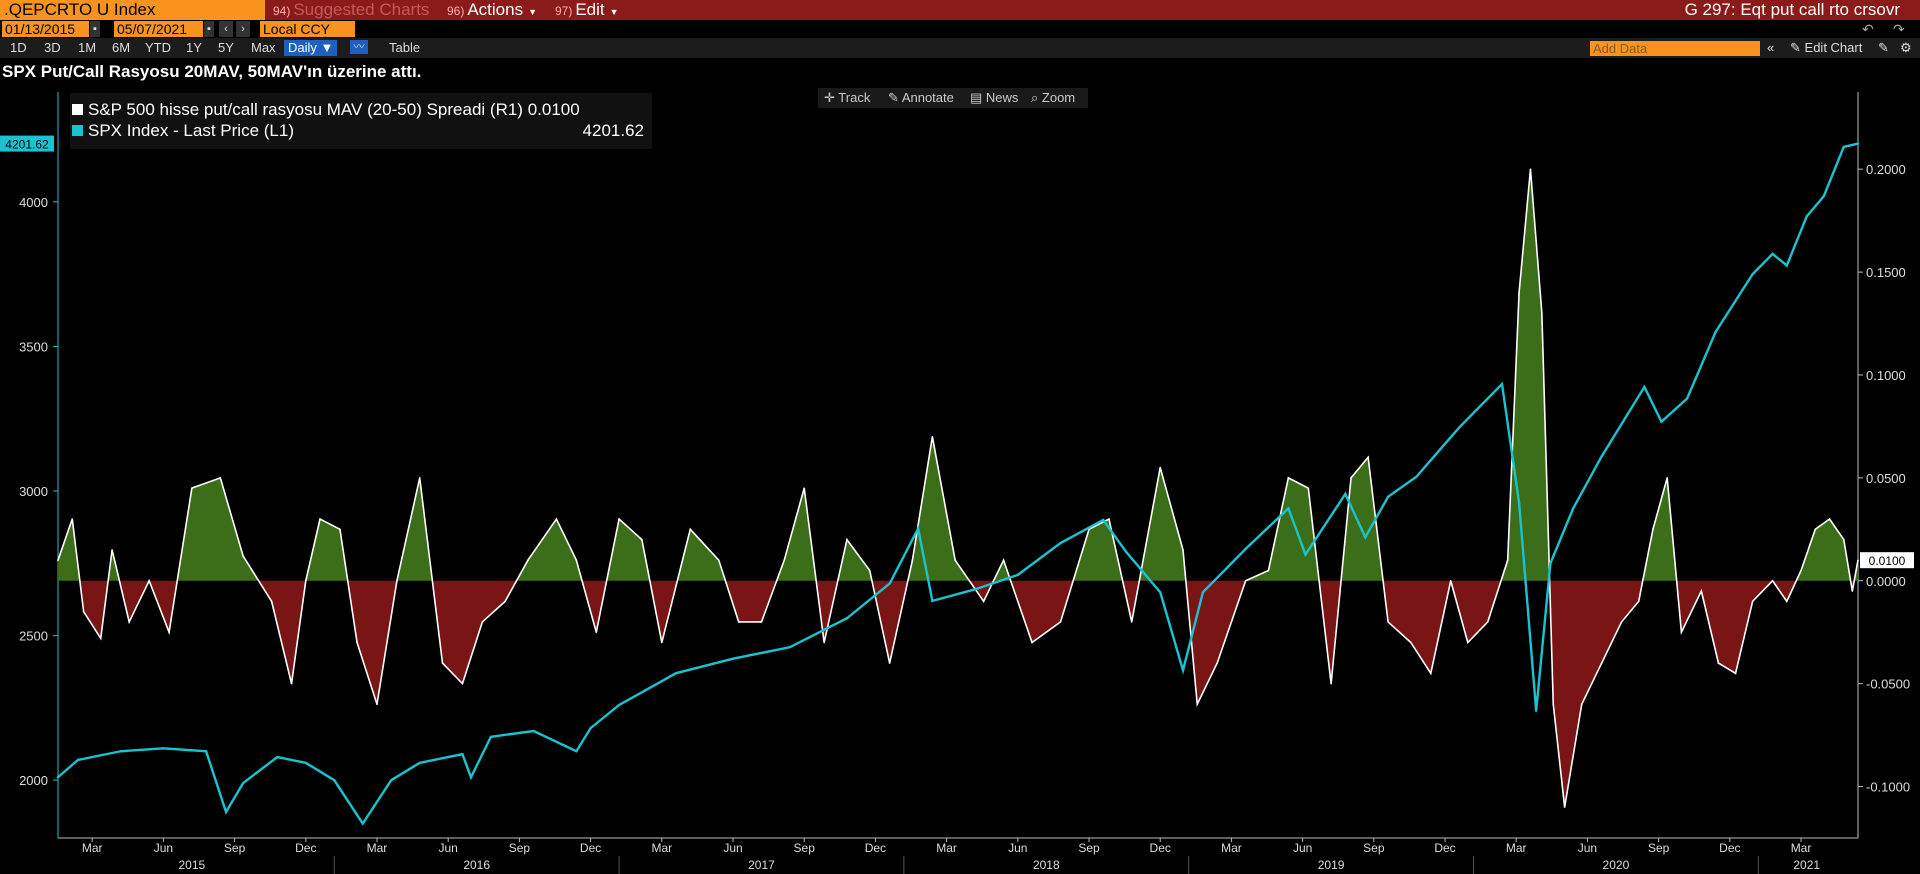 This screenshot has width=1920, height=874. Describe the element at coordinates (847, 97) in the screenshot. I see `track-button: ✛ Track` at that location.